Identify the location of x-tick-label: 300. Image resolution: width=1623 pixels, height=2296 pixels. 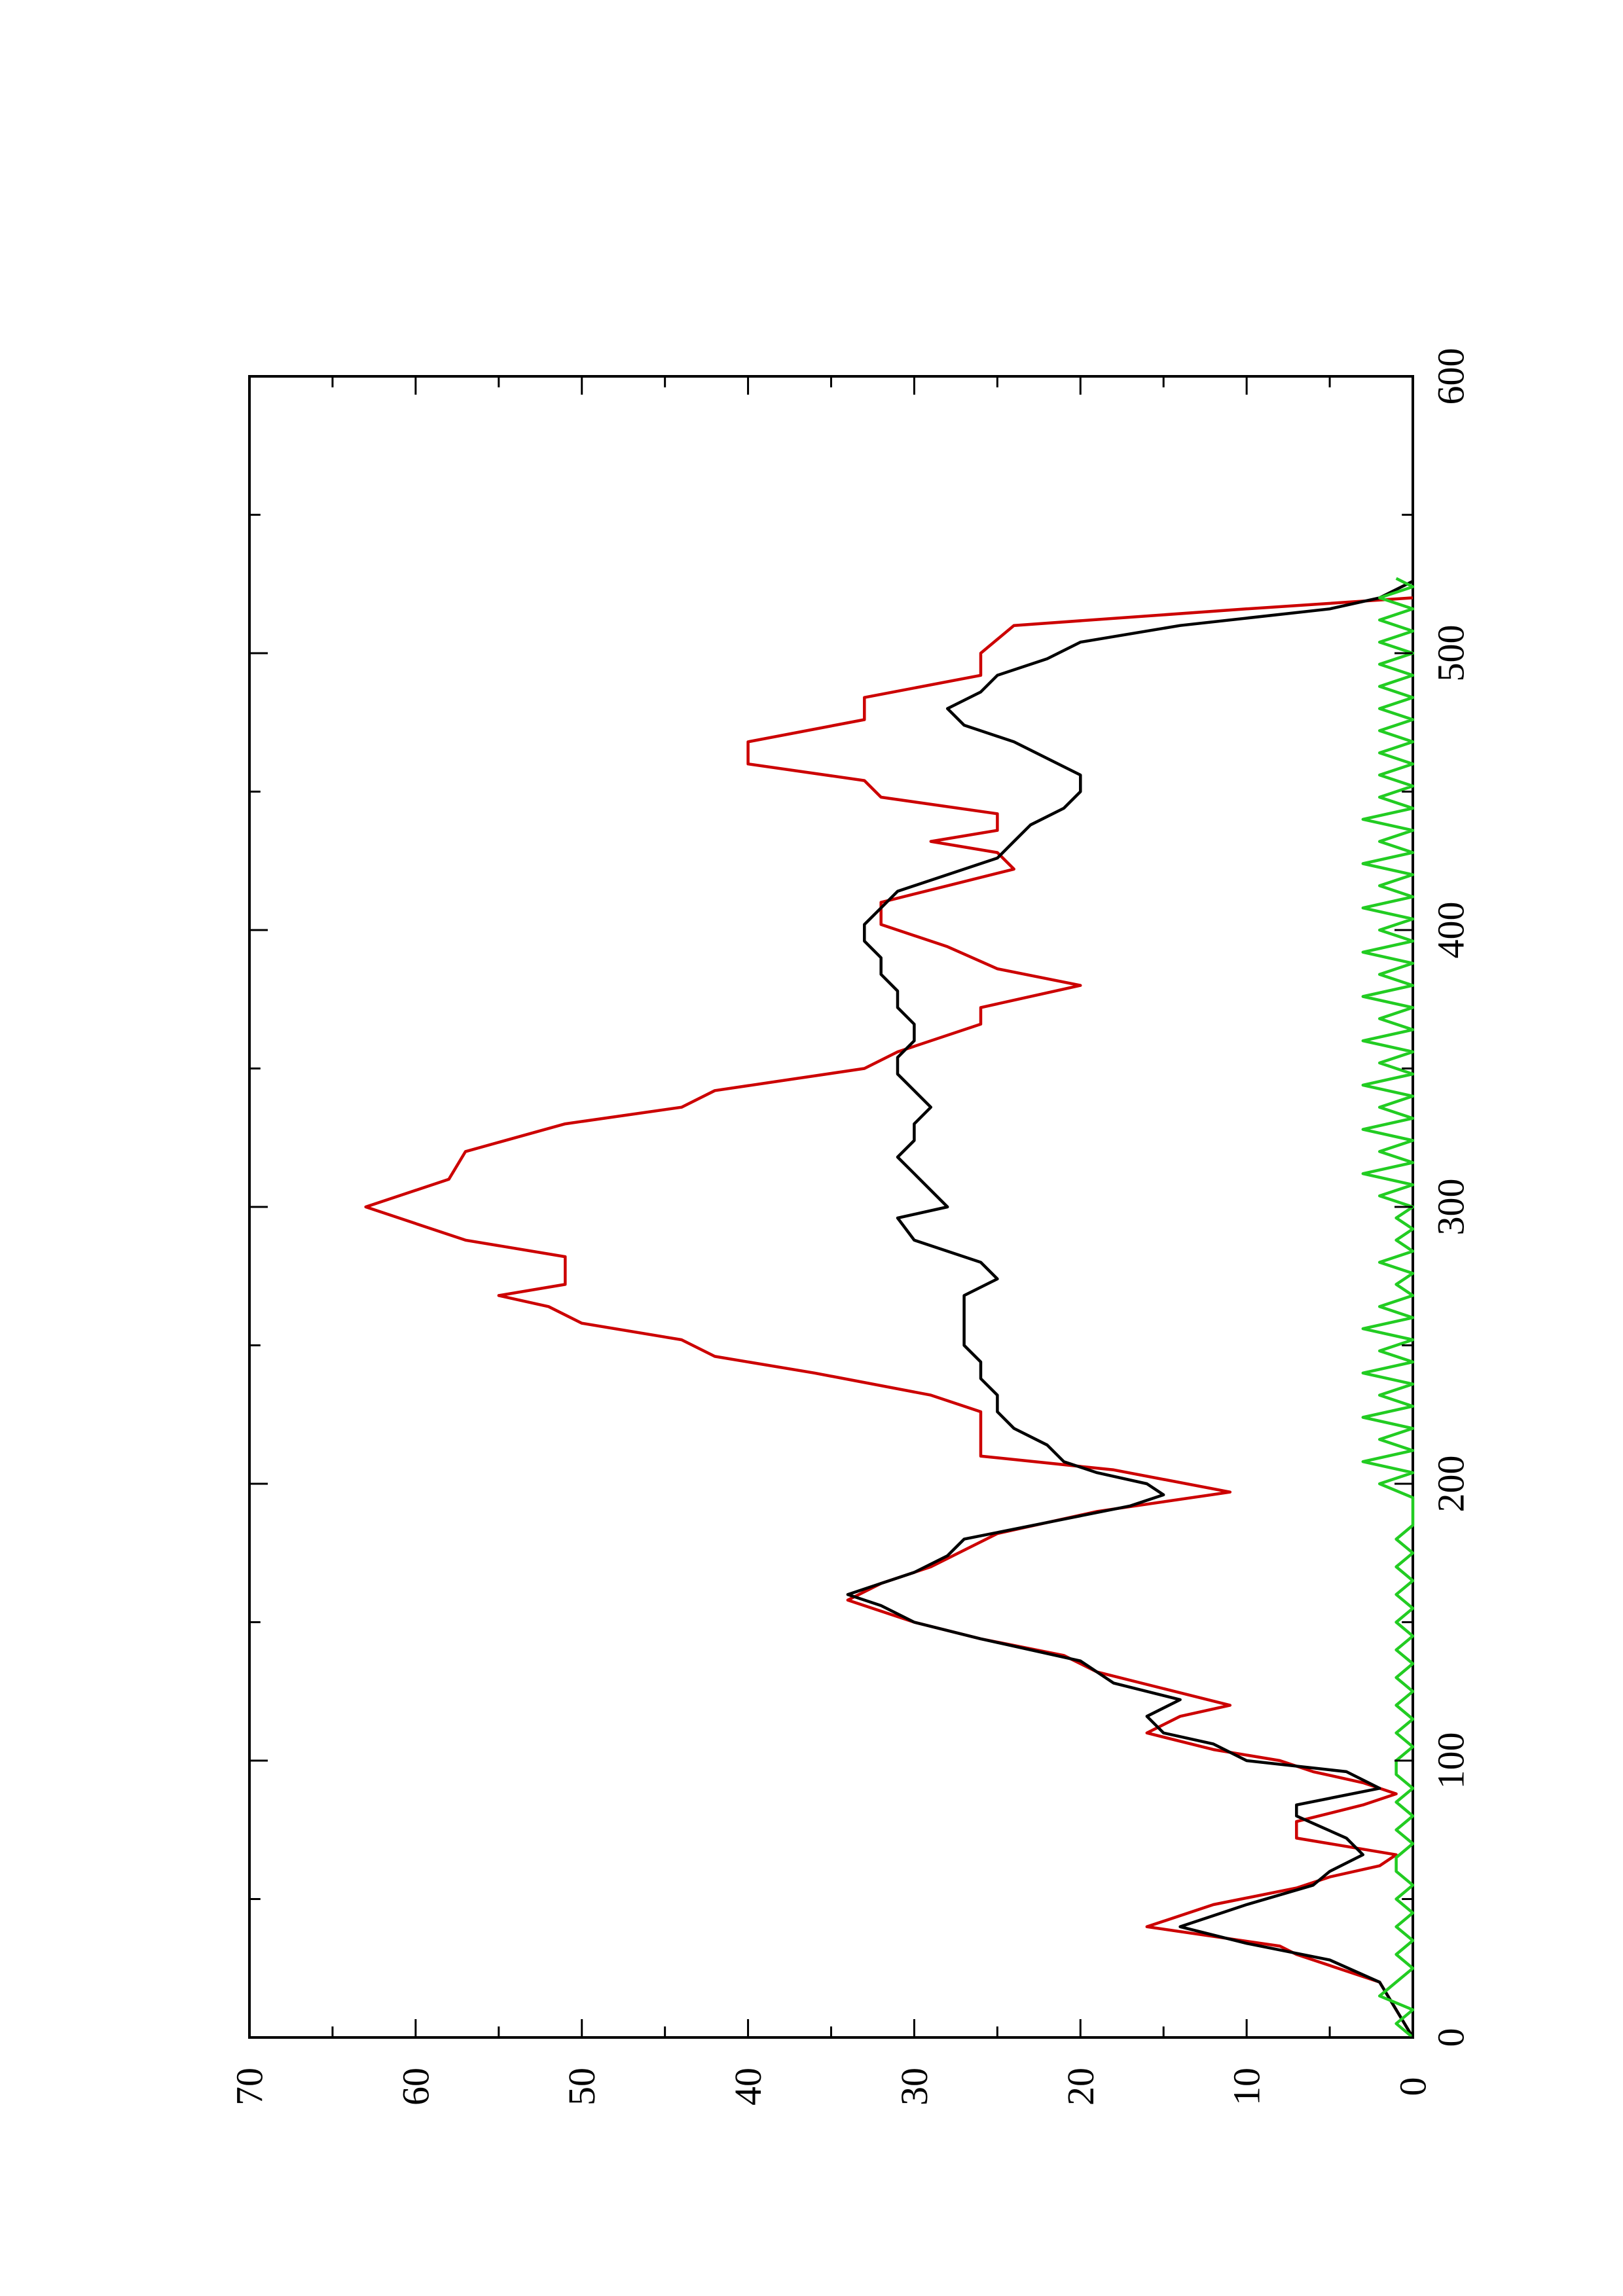
(1451, 1207).